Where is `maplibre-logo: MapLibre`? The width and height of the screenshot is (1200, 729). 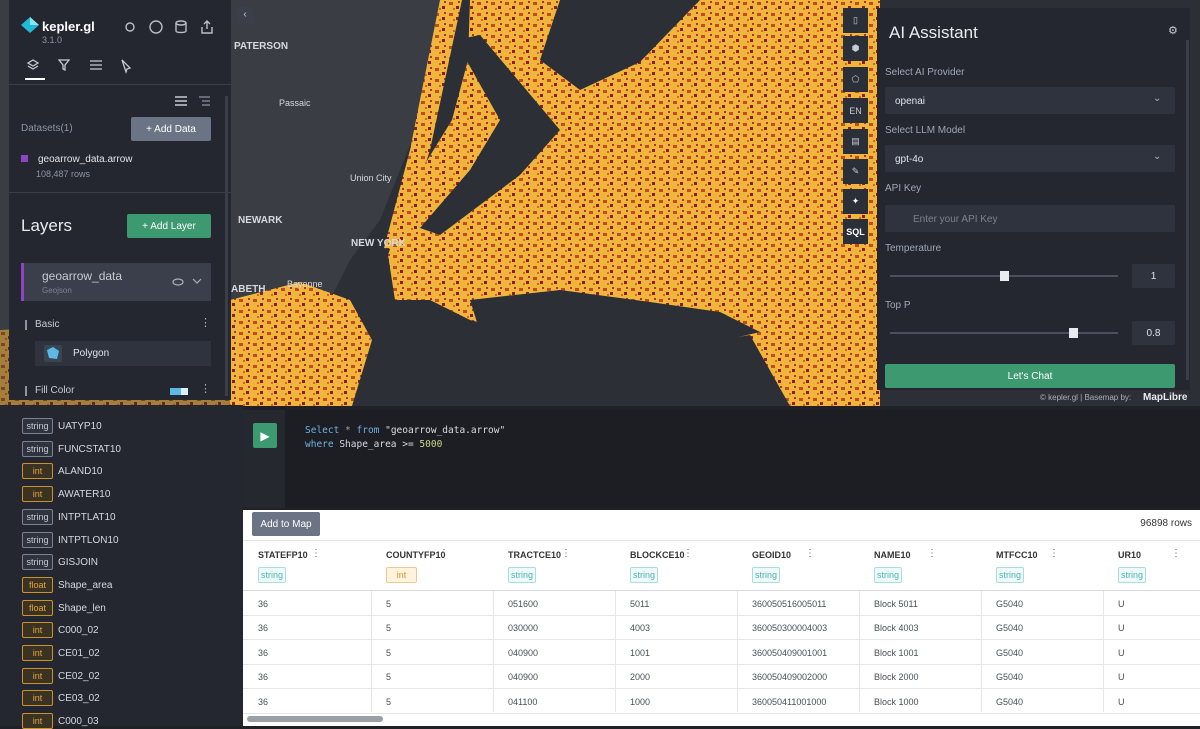 maplibre-logo: MapLibre is located at coordinates (1165, 397).